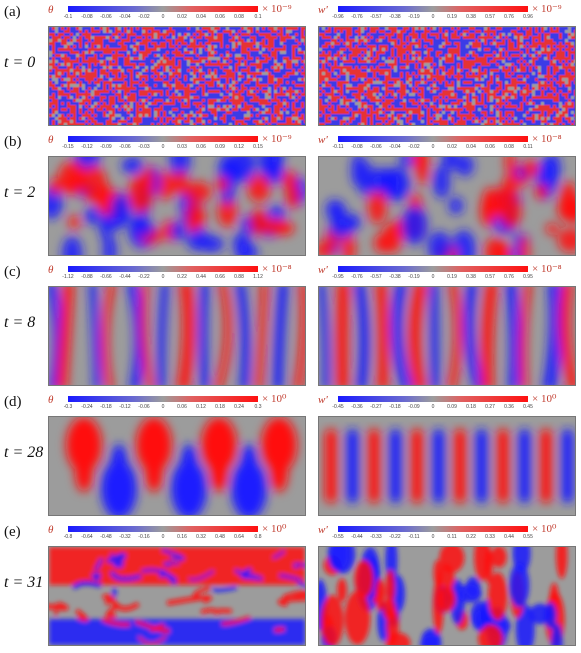 This screenshot has width=581, height=653. Describe the element at coordinates (338, 407) in the screenshot. I see `colorbar-tick: -0.45` at that location.